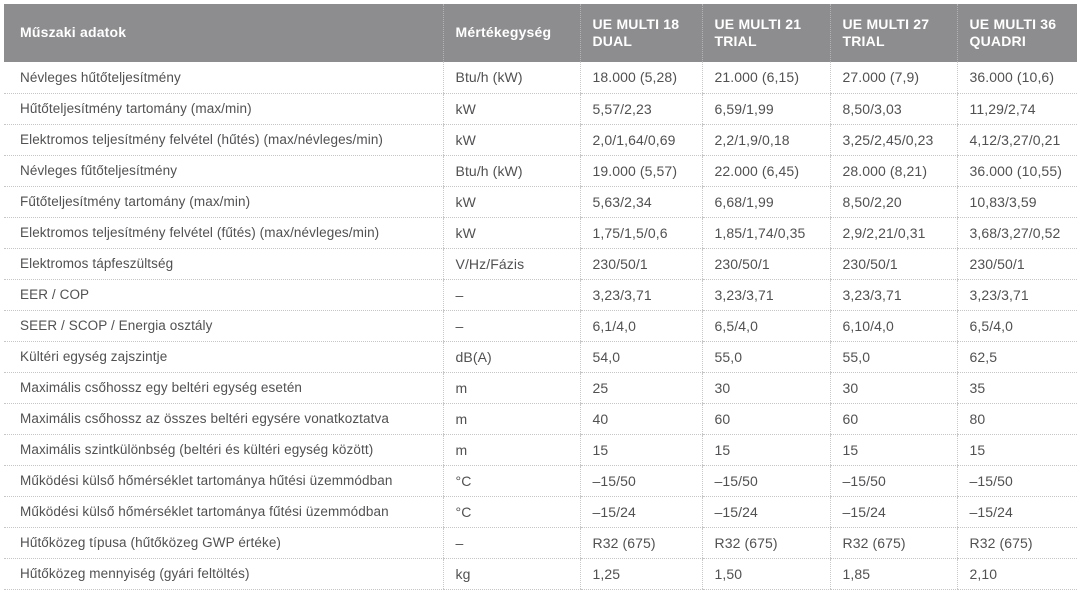 The width and height of the screenshot is (1085, 597). Describe the element at coordinates (1016, 140) in the screenshot. I see `value-cell: 4,12/3,27/0,21` at that location.